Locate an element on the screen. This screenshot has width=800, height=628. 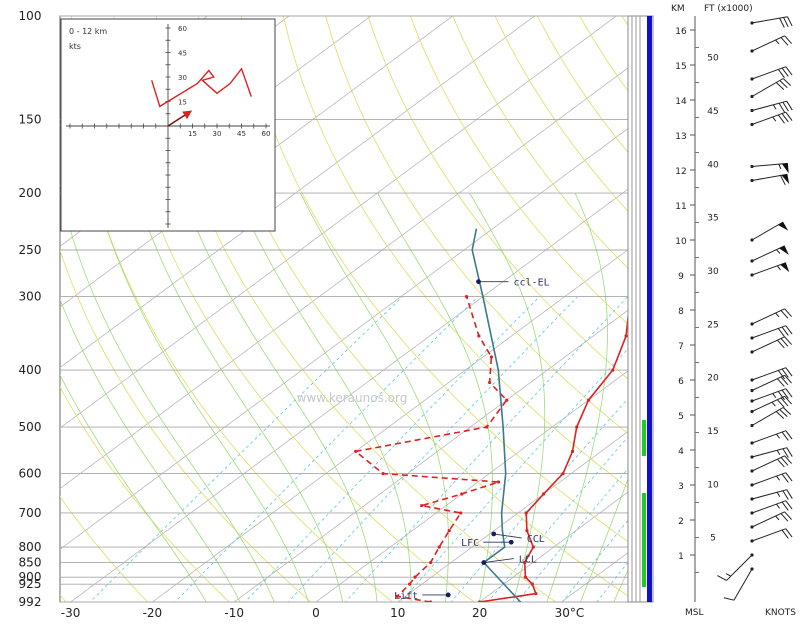
hodograph-inset: 0 - 12 km kts 15 30 45 60 15 30 45 60 is located at coordinates (168, 125).